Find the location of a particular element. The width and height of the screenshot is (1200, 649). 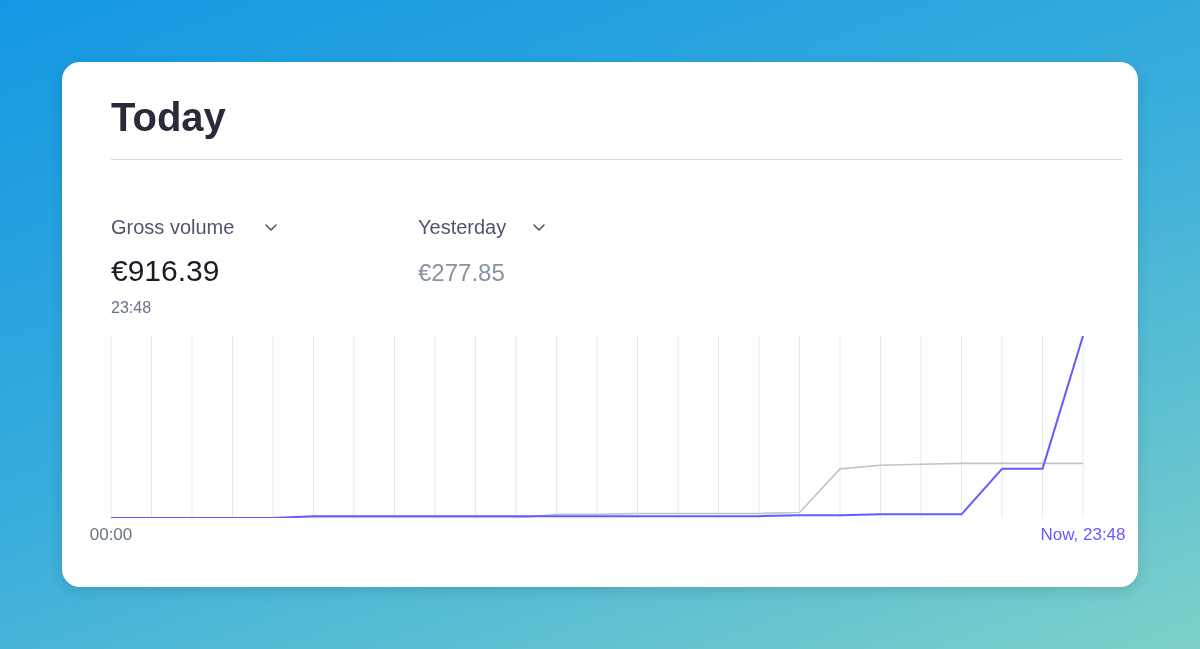

text: 23:48 is located at coordinates (131, 308).